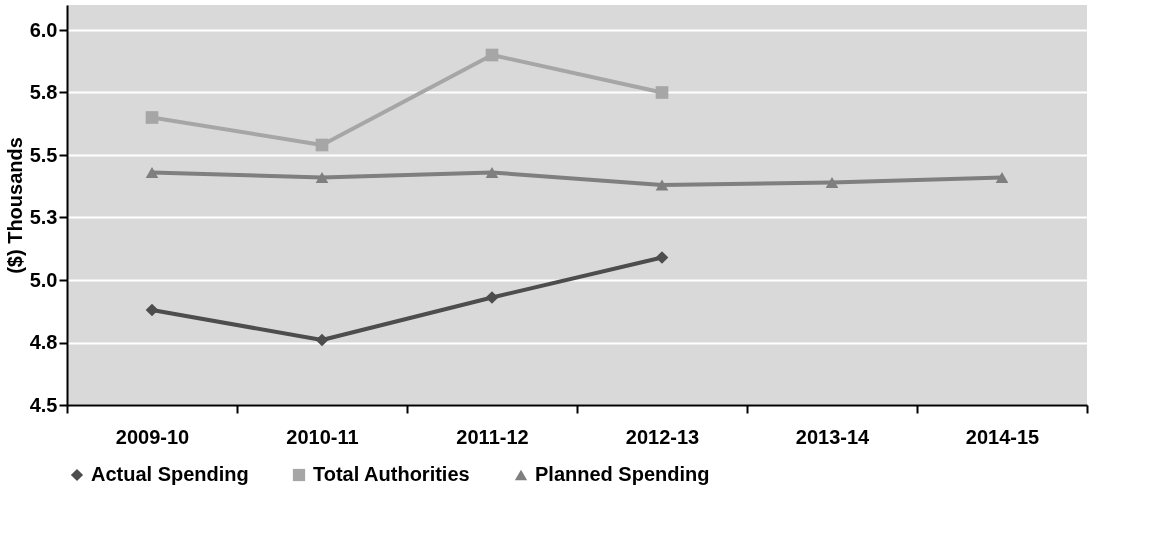 Image resolution: width=1153 pixels, height=554 pixels. Describe the element at coordinates (43, 404) in the screenshot. I see `y-tick-label: 4.5` at that location.